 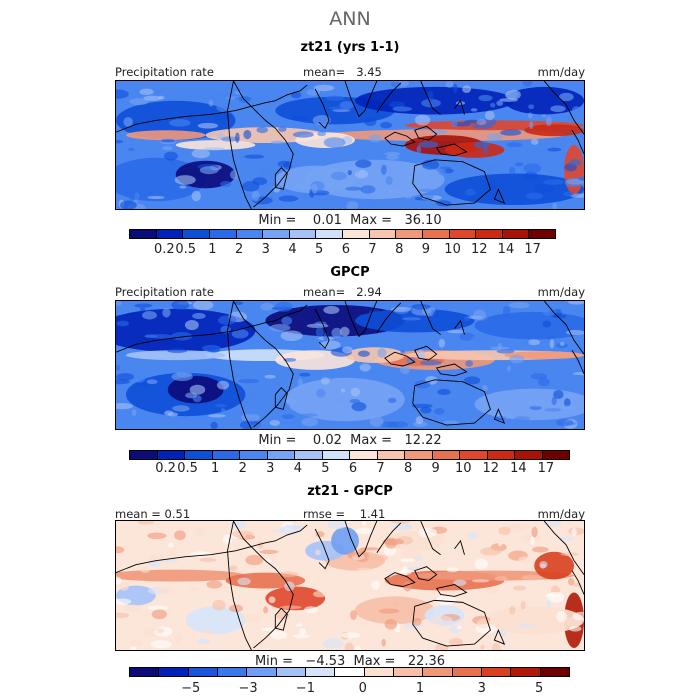 I want to click on min-max-label: Min = 0.01 Max = 36.10, so click(x=350, y=220).